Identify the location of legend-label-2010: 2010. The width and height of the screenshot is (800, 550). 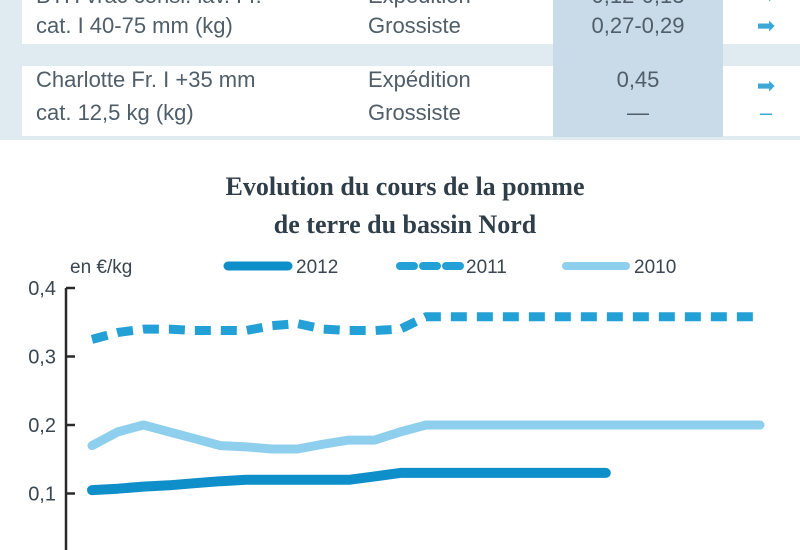
(655, 267).